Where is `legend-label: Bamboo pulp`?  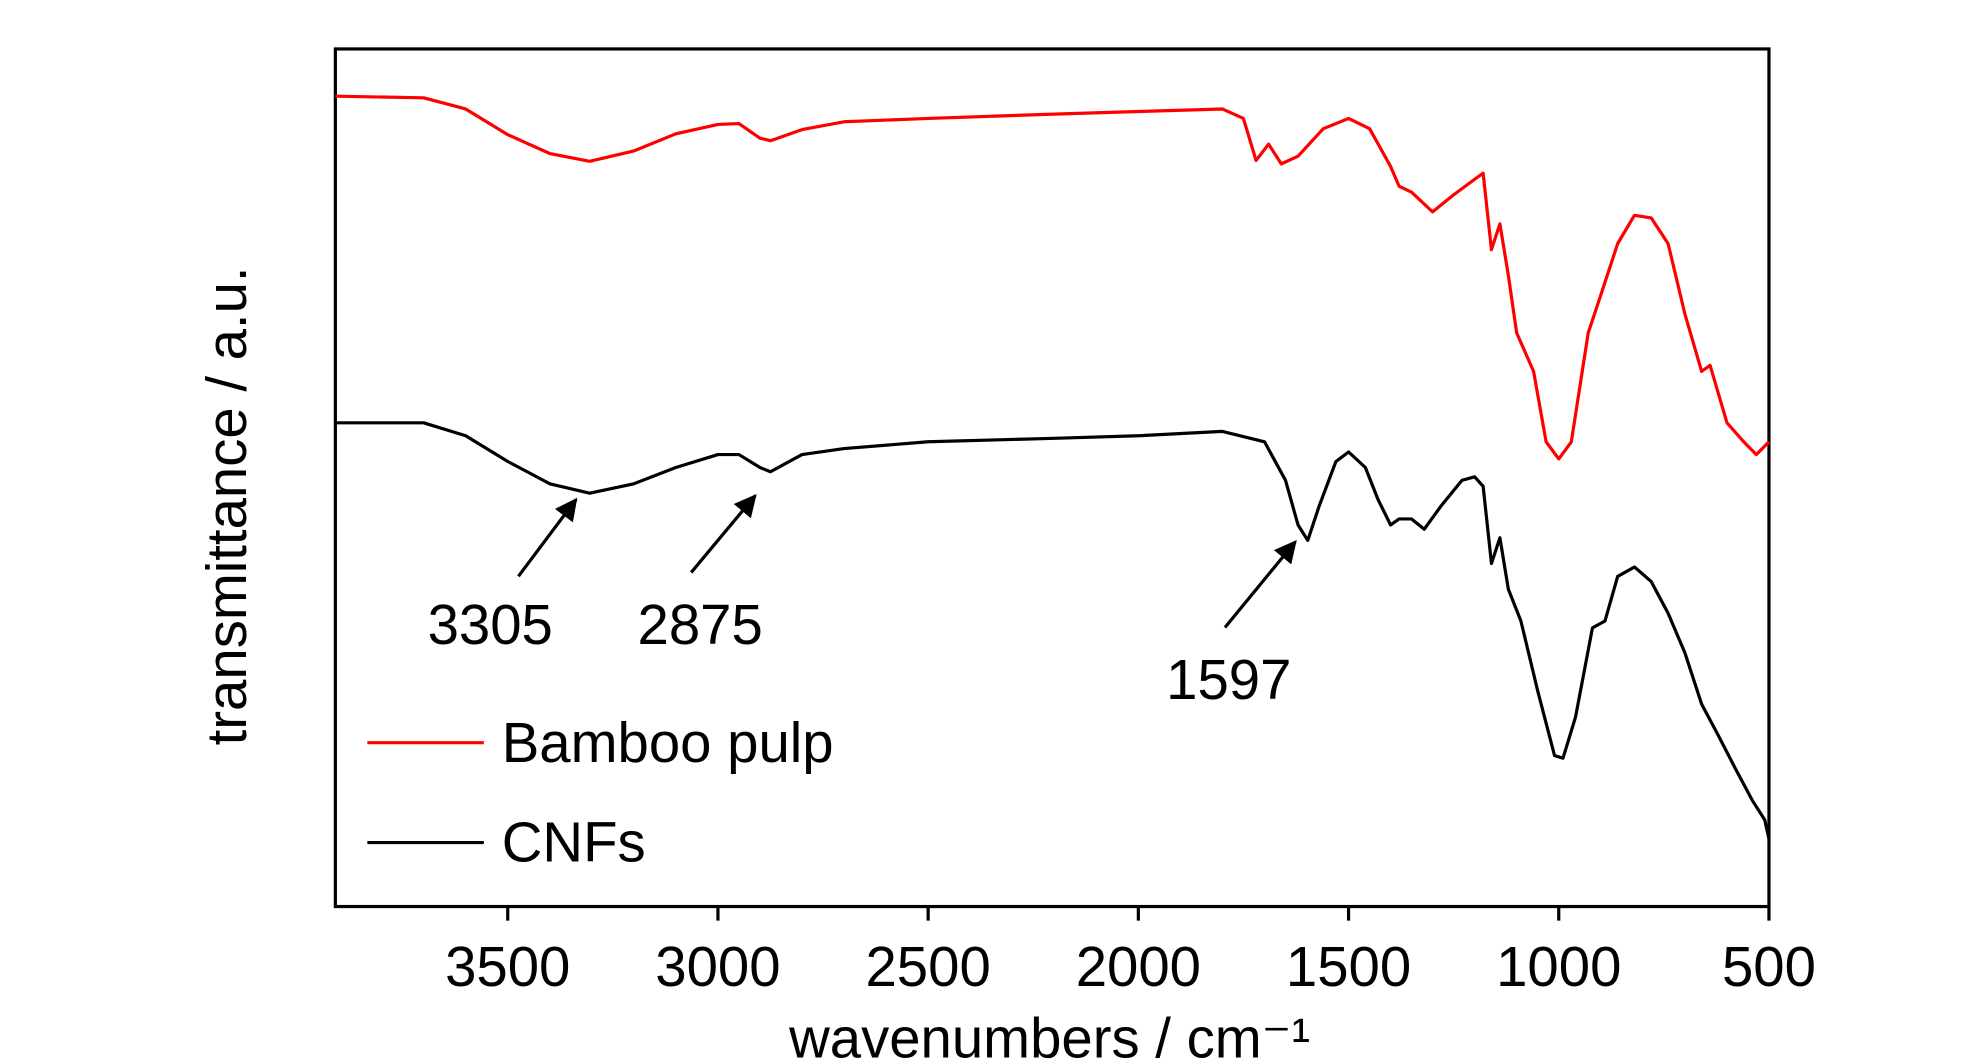 legend-label: Bamboo pulp is located at coordinates (668, 742).